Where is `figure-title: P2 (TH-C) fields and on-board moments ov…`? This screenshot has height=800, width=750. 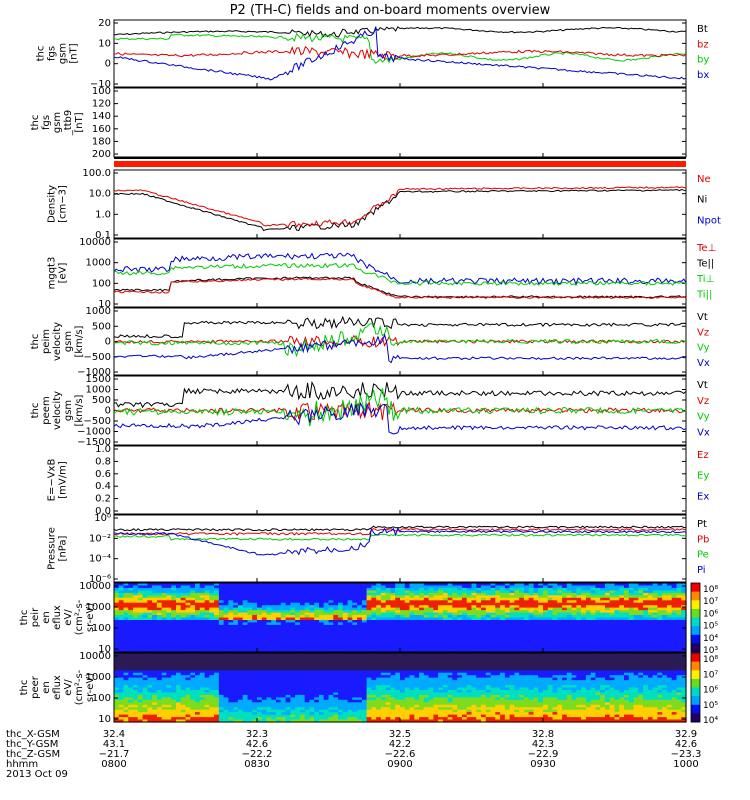 figure-title: P2 (TH-C) fields and on-board moments ov… is located at coordinates (390, 10).